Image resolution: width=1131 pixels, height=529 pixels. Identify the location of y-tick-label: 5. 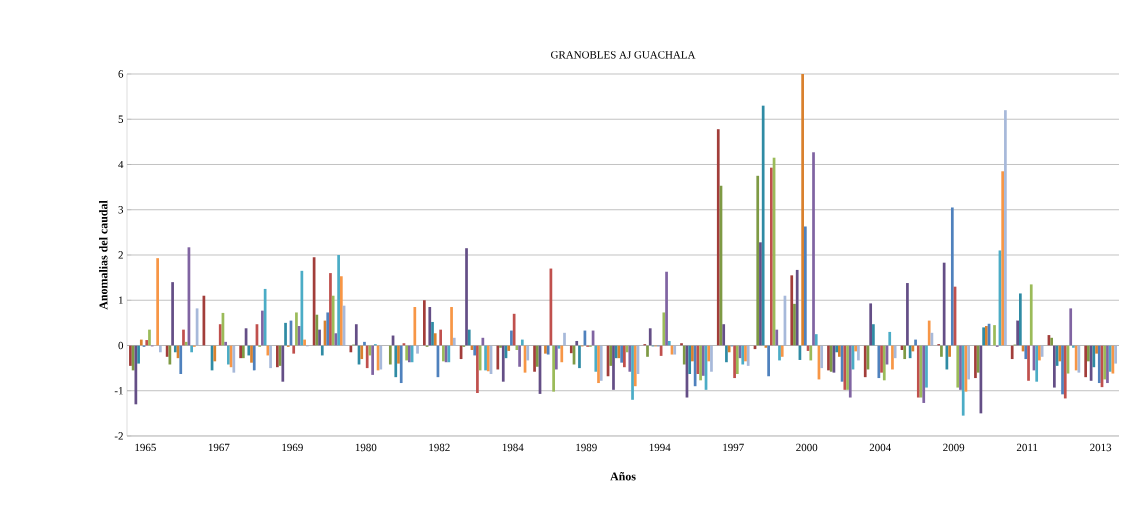
(121, 119).